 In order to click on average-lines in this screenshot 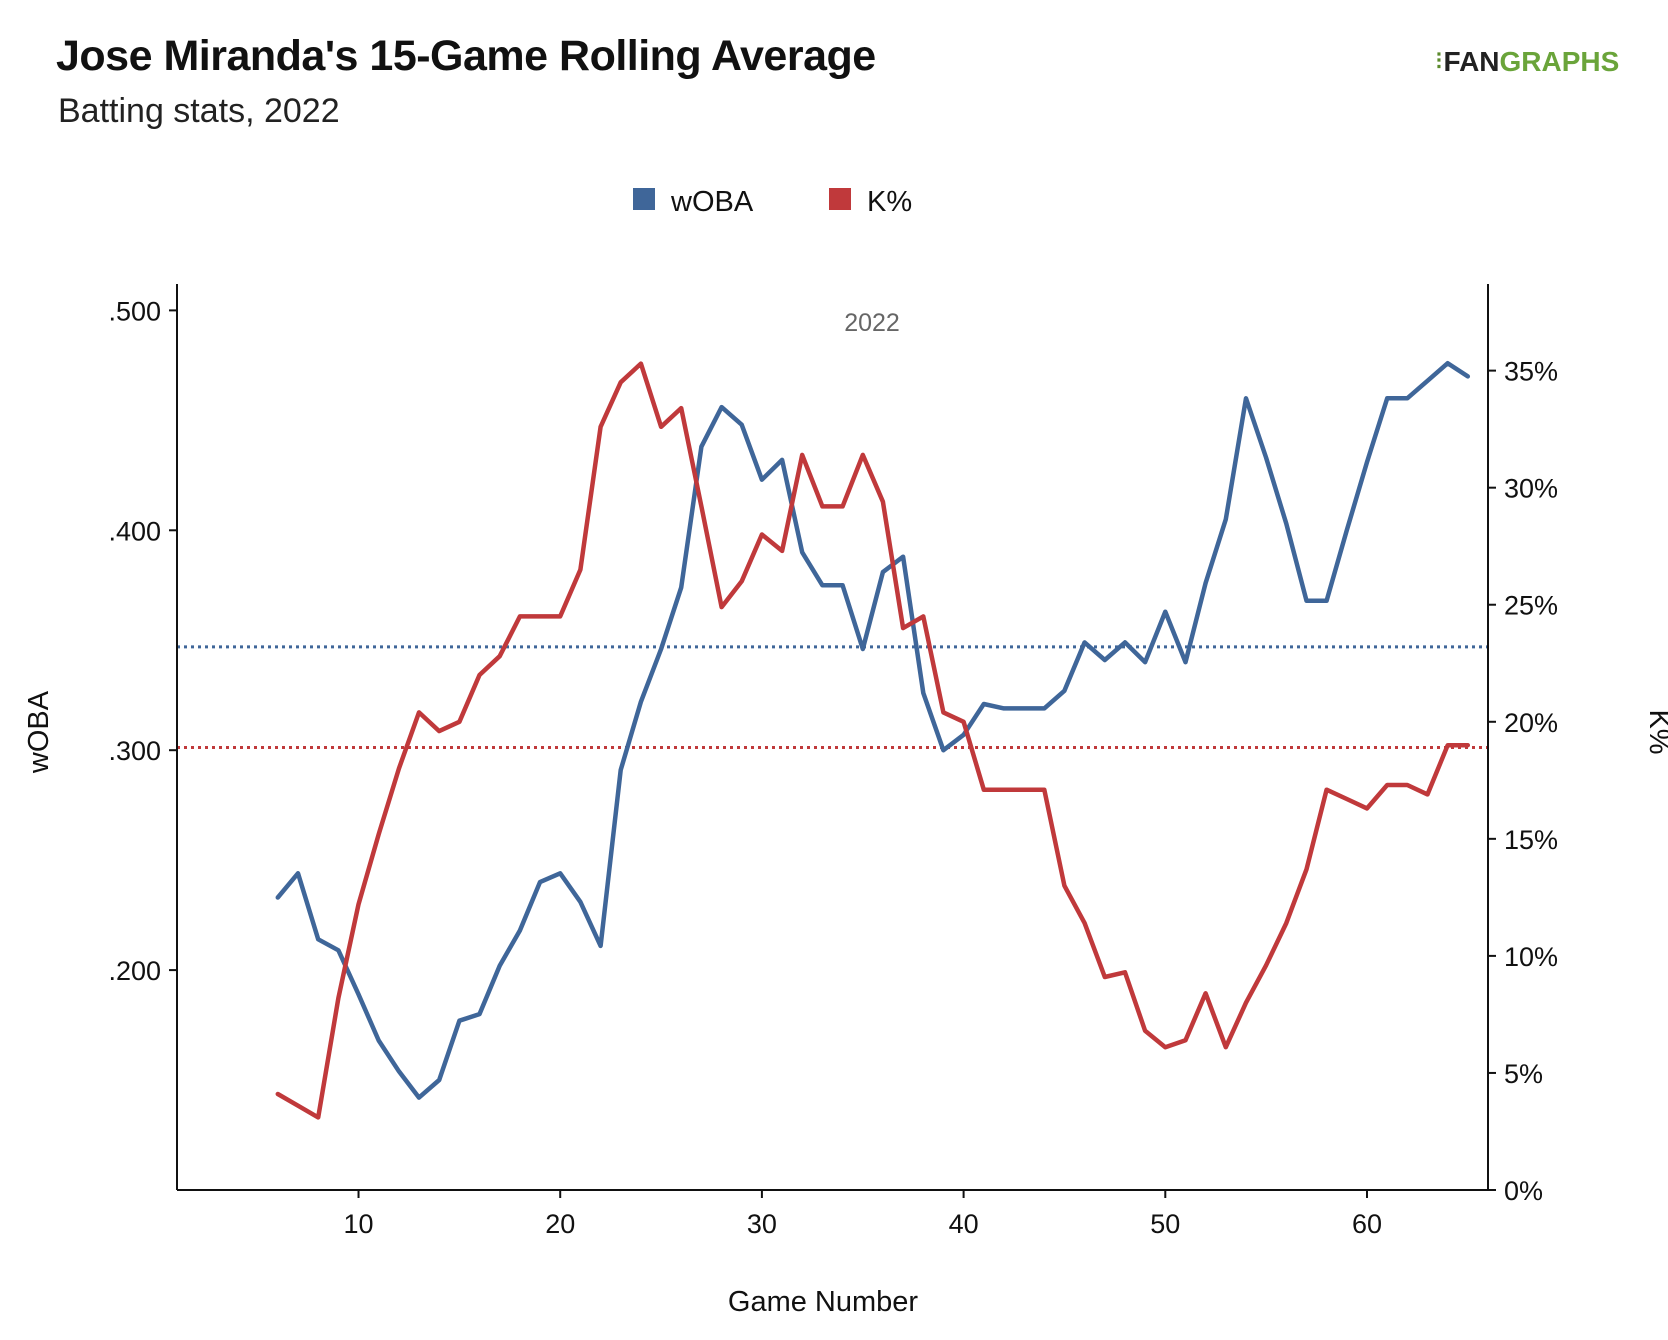, I will do `click(832, 697)`.